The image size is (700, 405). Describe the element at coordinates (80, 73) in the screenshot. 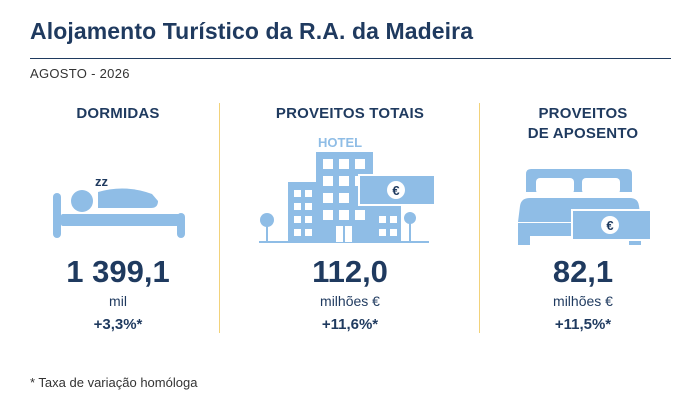

I see `period-label: AGOSTO - 2026` at that location.